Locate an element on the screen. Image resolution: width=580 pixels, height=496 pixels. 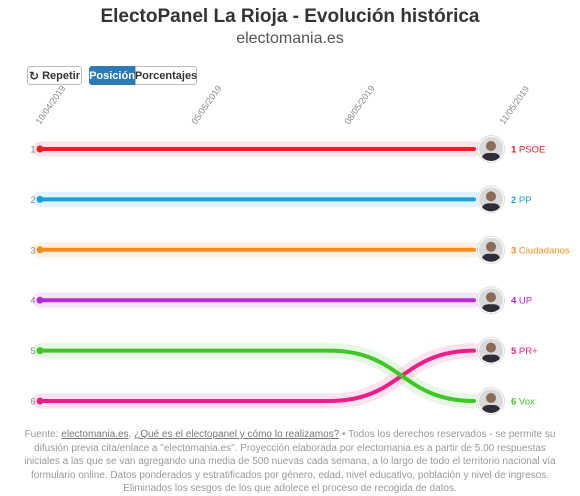
x-tick-label: 05/05/2019 is located at coordinates (206, 105).